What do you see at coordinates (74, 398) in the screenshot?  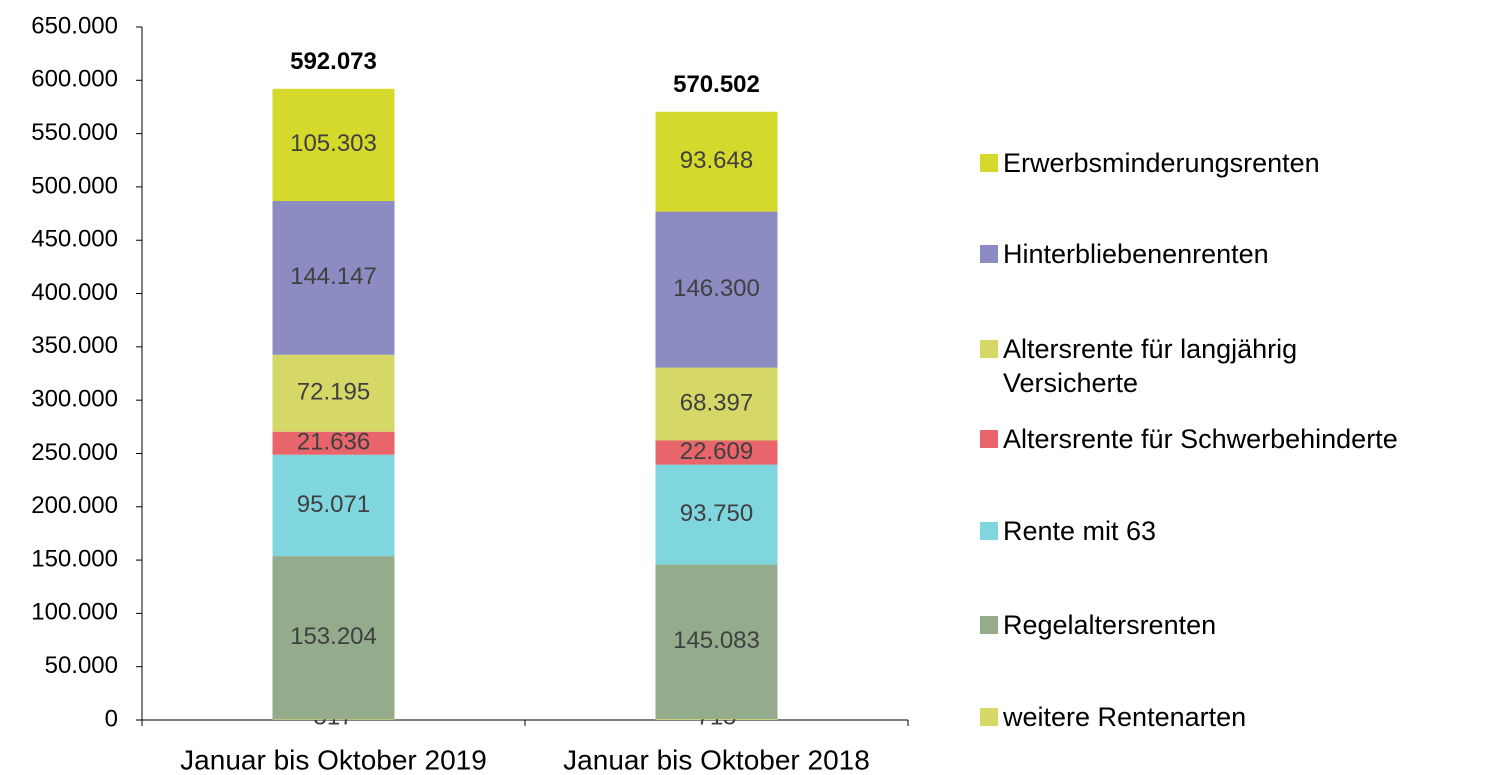 I see `y-tick-label: 300.000` at bounding box center [74, 398].